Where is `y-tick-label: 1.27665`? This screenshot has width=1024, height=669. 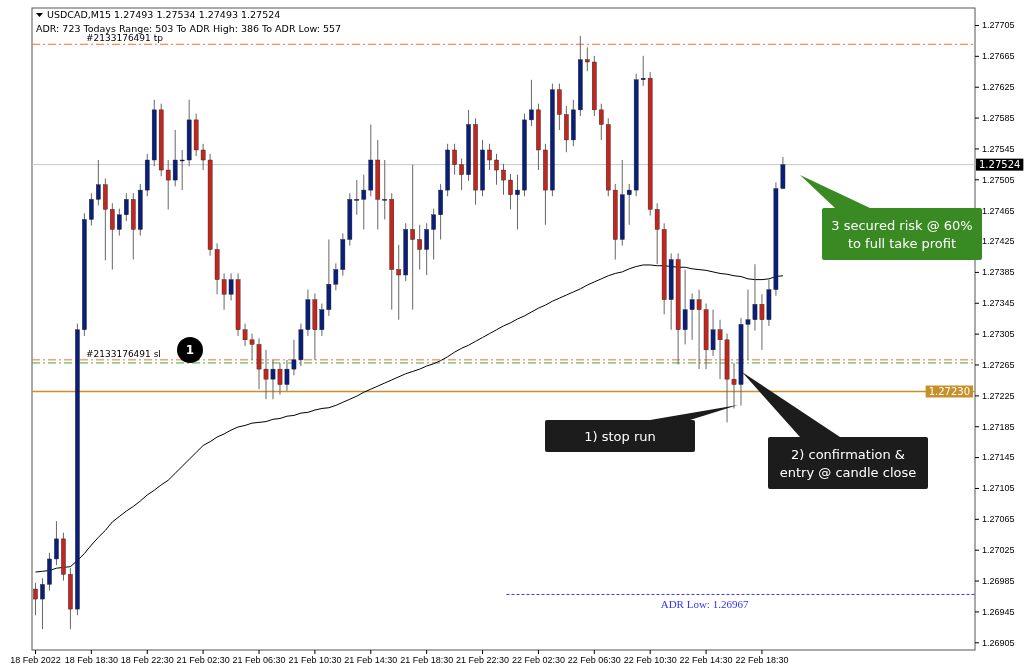 y-tick-label: 1.27665 is located at coordinates (998, 56).